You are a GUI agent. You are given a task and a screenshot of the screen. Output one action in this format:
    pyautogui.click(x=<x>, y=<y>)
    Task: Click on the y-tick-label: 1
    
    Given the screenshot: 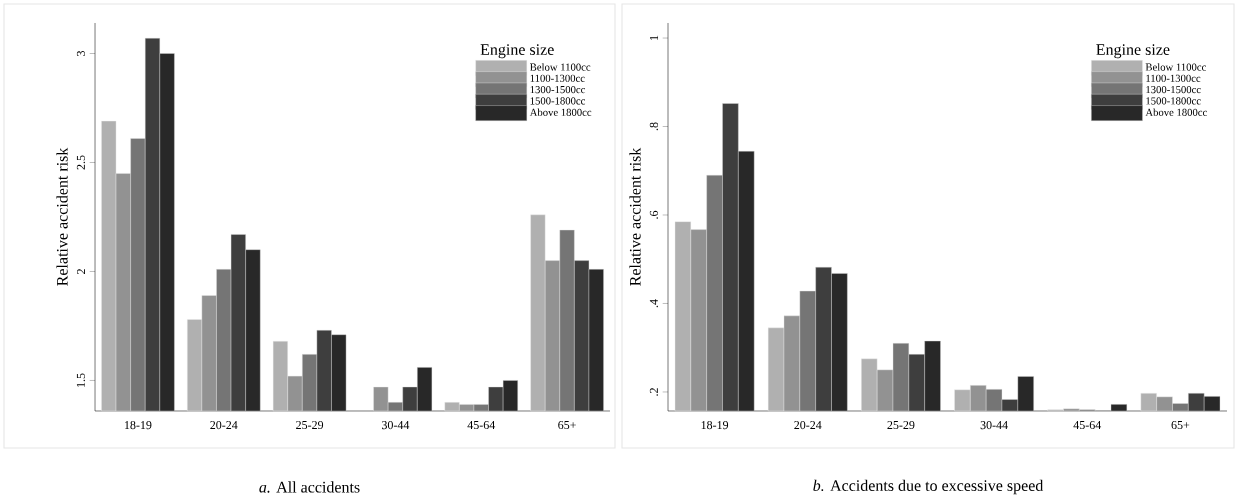 What is the action you would take?
    pyautogui.click(x=654, y=37)
    